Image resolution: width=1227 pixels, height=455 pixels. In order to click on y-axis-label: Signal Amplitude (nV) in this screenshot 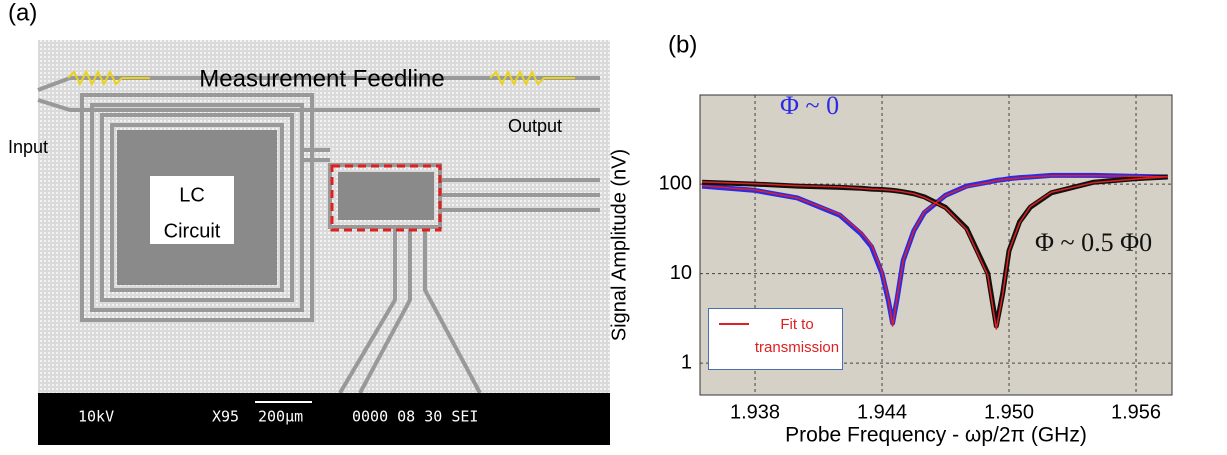, I will do `click(619, 245)`.